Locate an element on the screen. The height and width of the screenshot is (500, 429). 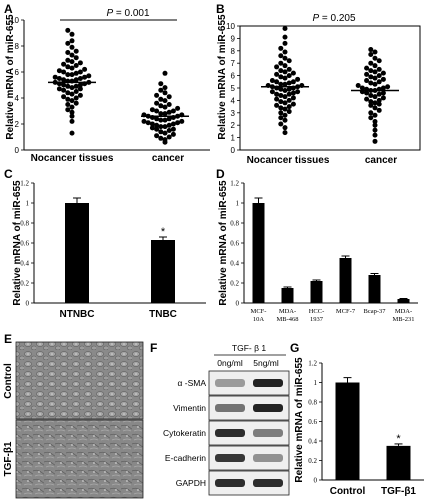
x-tick-label: MB-468 is located at coordinates (287, 319).